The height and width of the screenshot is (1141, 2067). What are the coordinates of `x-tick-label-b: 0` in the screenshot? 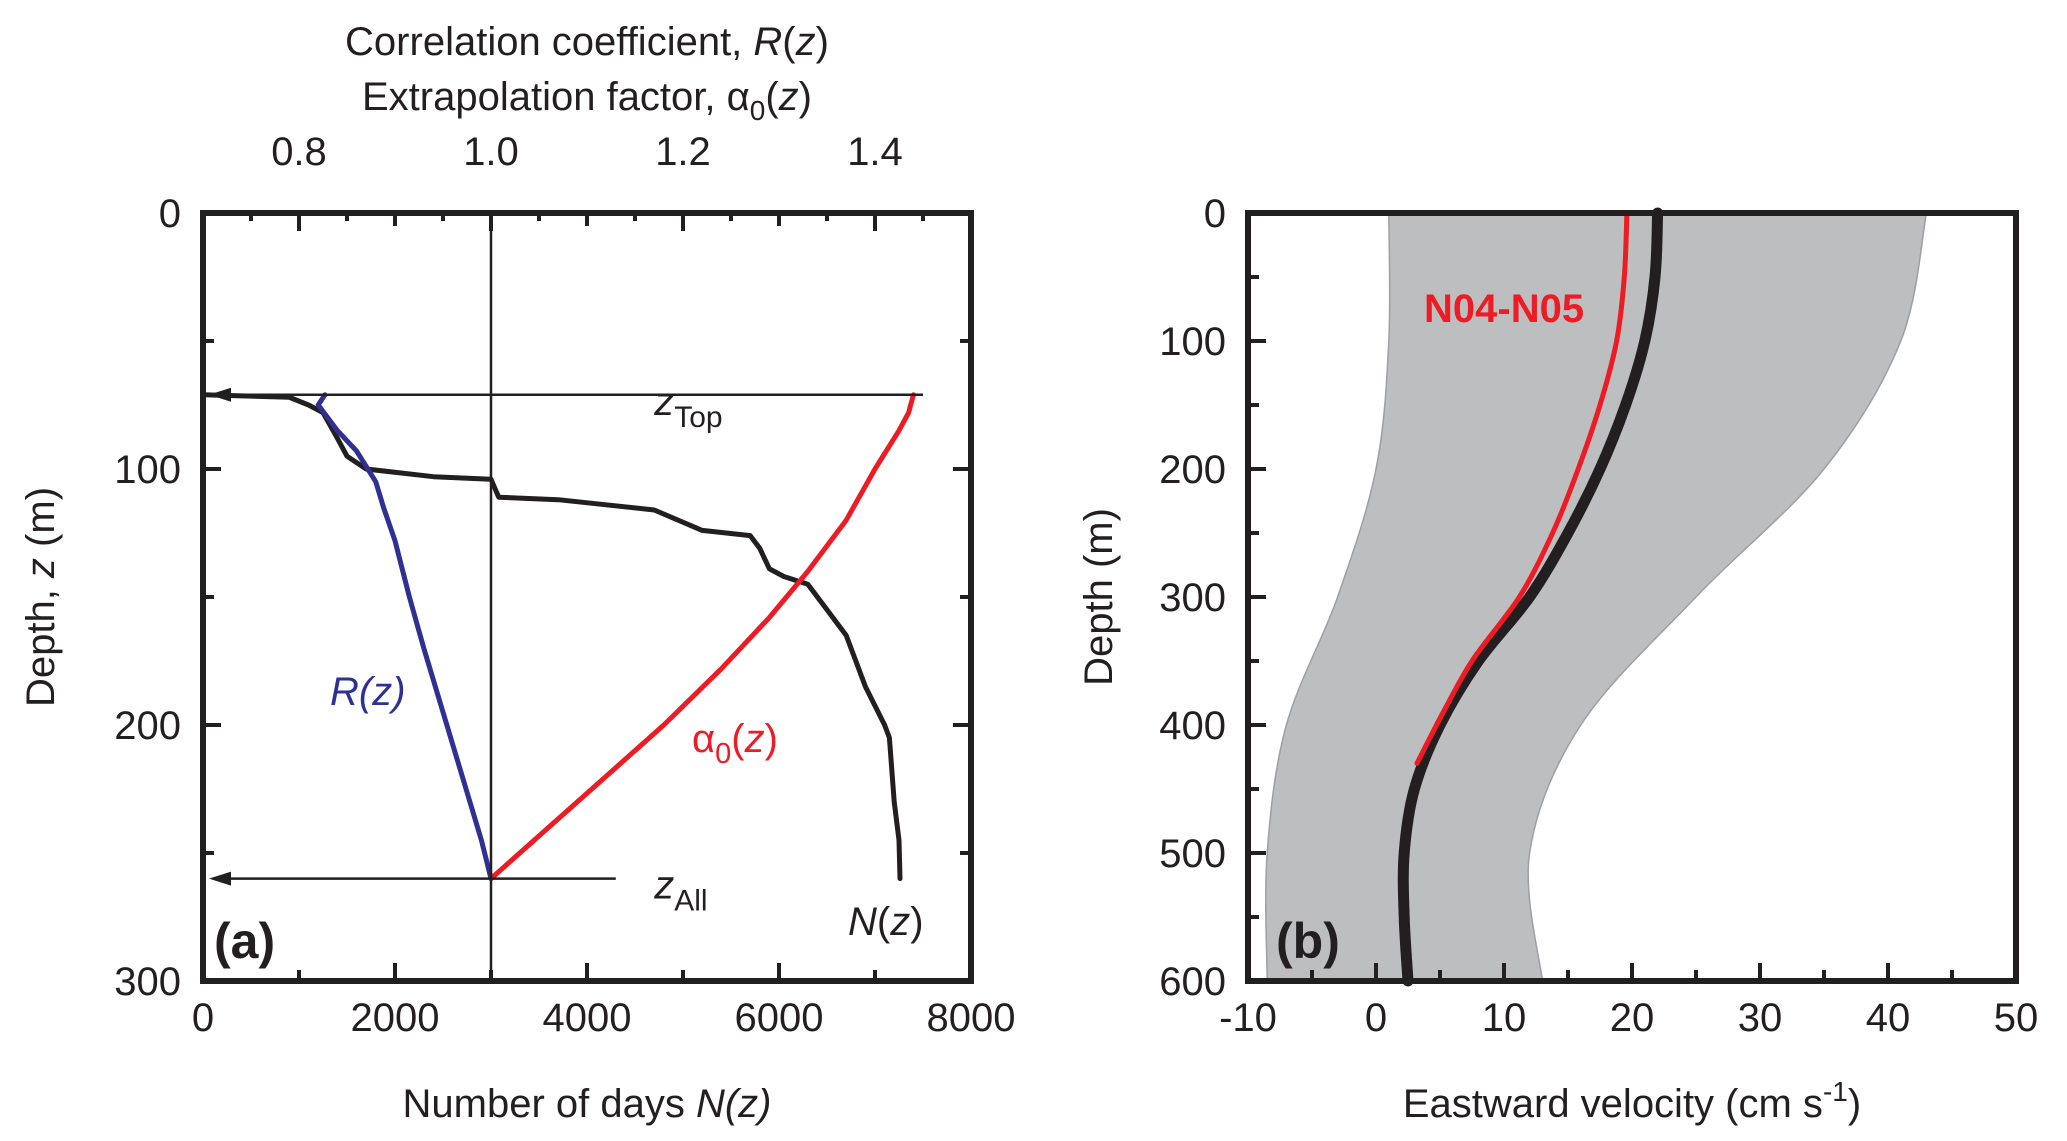 It's located at (1376, 1018).